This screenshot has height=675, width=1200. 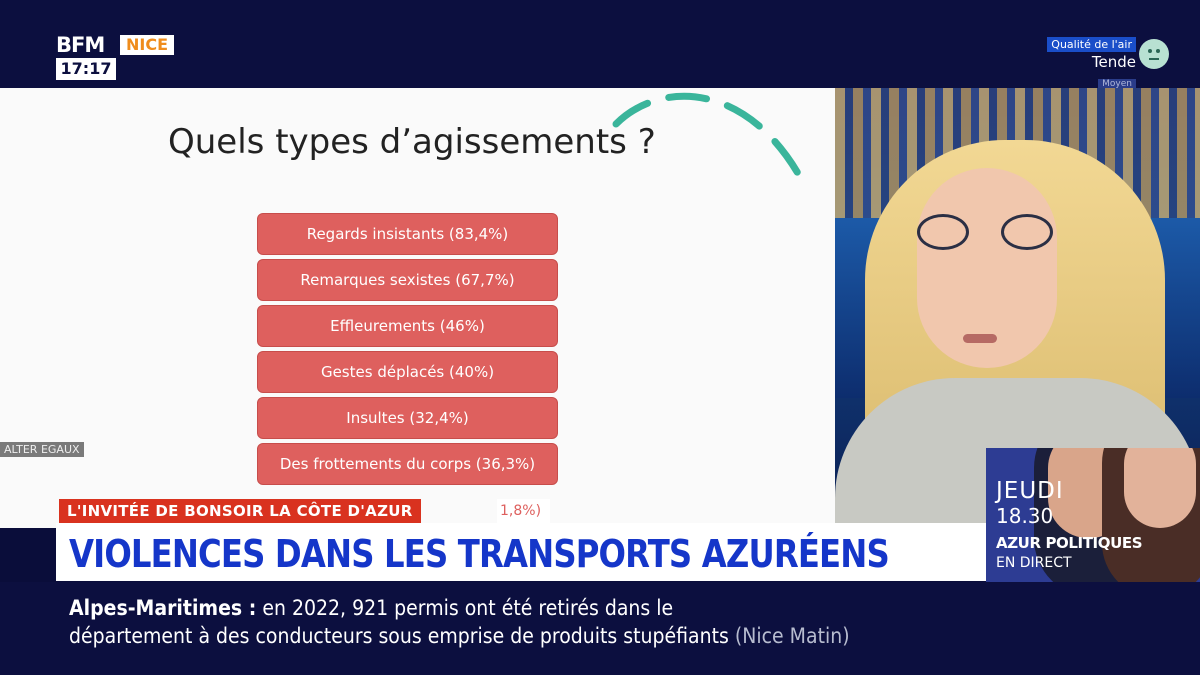 I want to click on ticker-place: Alpes-Maritimes :, so click(x=163, y=608).